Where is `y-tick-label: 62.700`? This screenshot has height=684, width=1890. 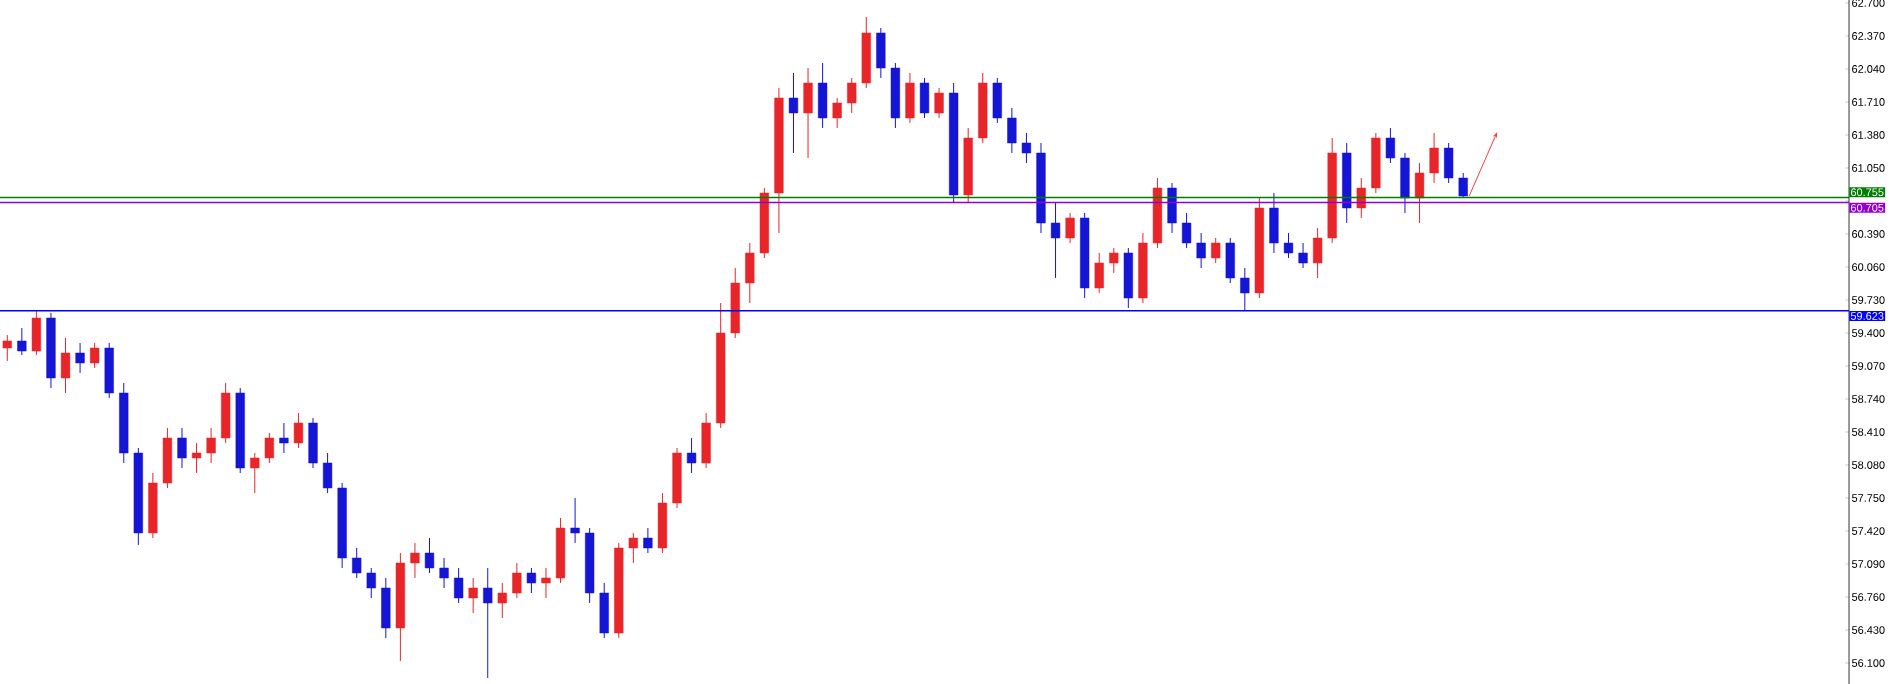
y-tick-label: 62.700 is located at coordinates (1868, 3).